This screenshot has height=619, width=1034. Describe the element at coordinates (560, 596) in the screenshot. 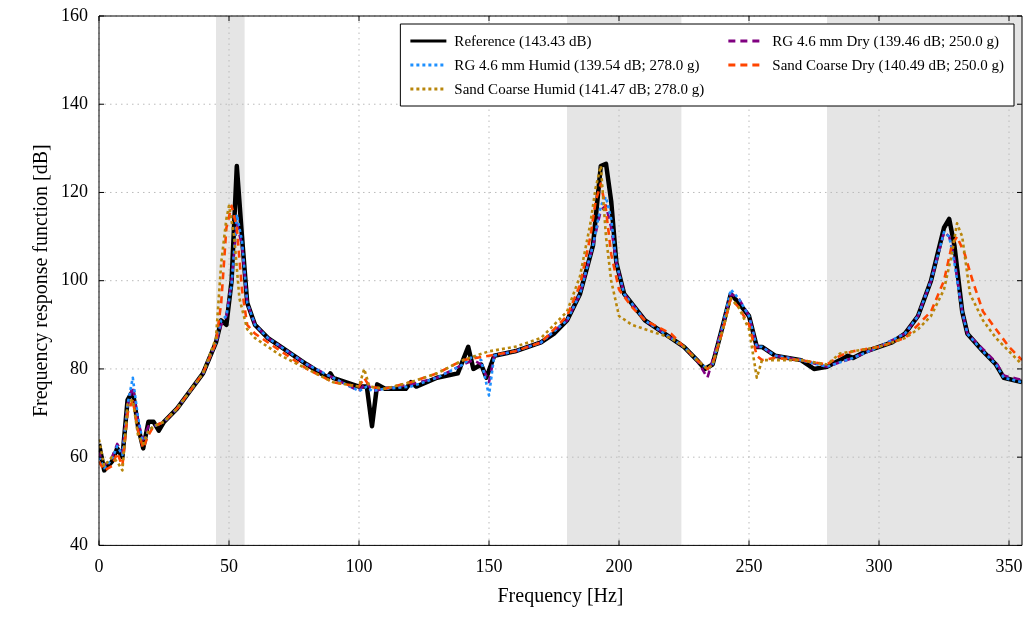

I see `x-axis-title: Frequency [Hz]` at that location.